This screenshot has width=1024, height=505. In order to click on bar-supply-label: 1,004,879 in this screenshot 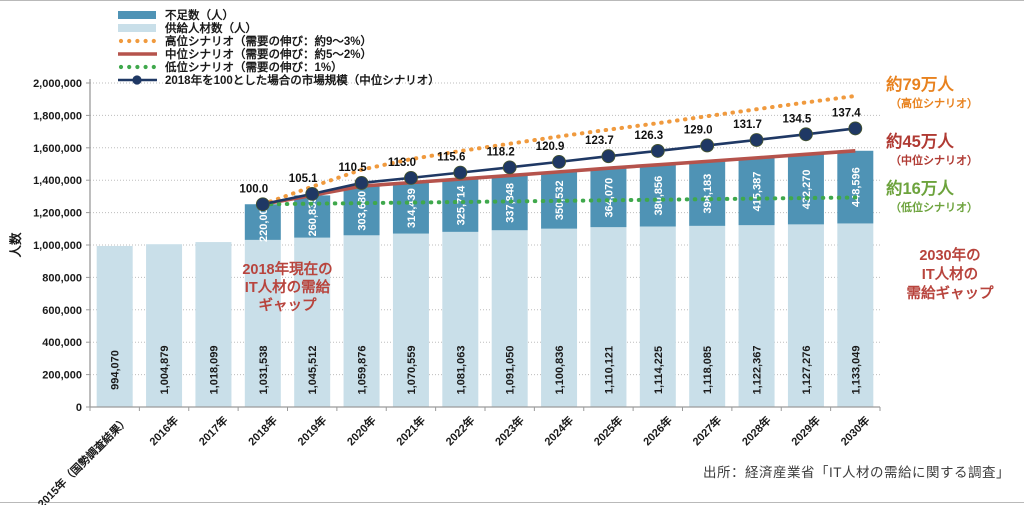, I will do `click(165, 370)`.